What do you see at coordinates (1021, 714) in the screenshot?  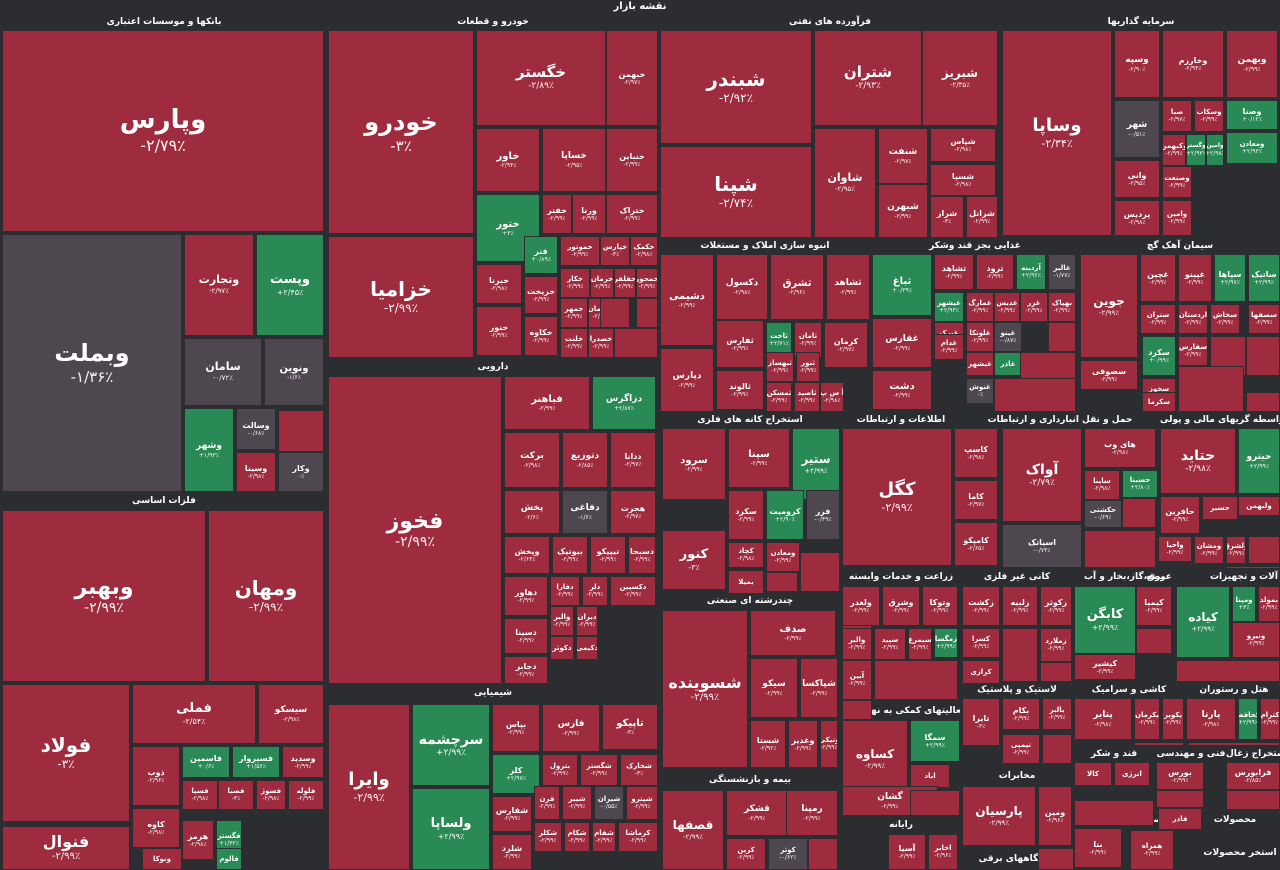 I see `stock-tile: بکام -۲/۹۹٪` at bounding box center [1021, 714].